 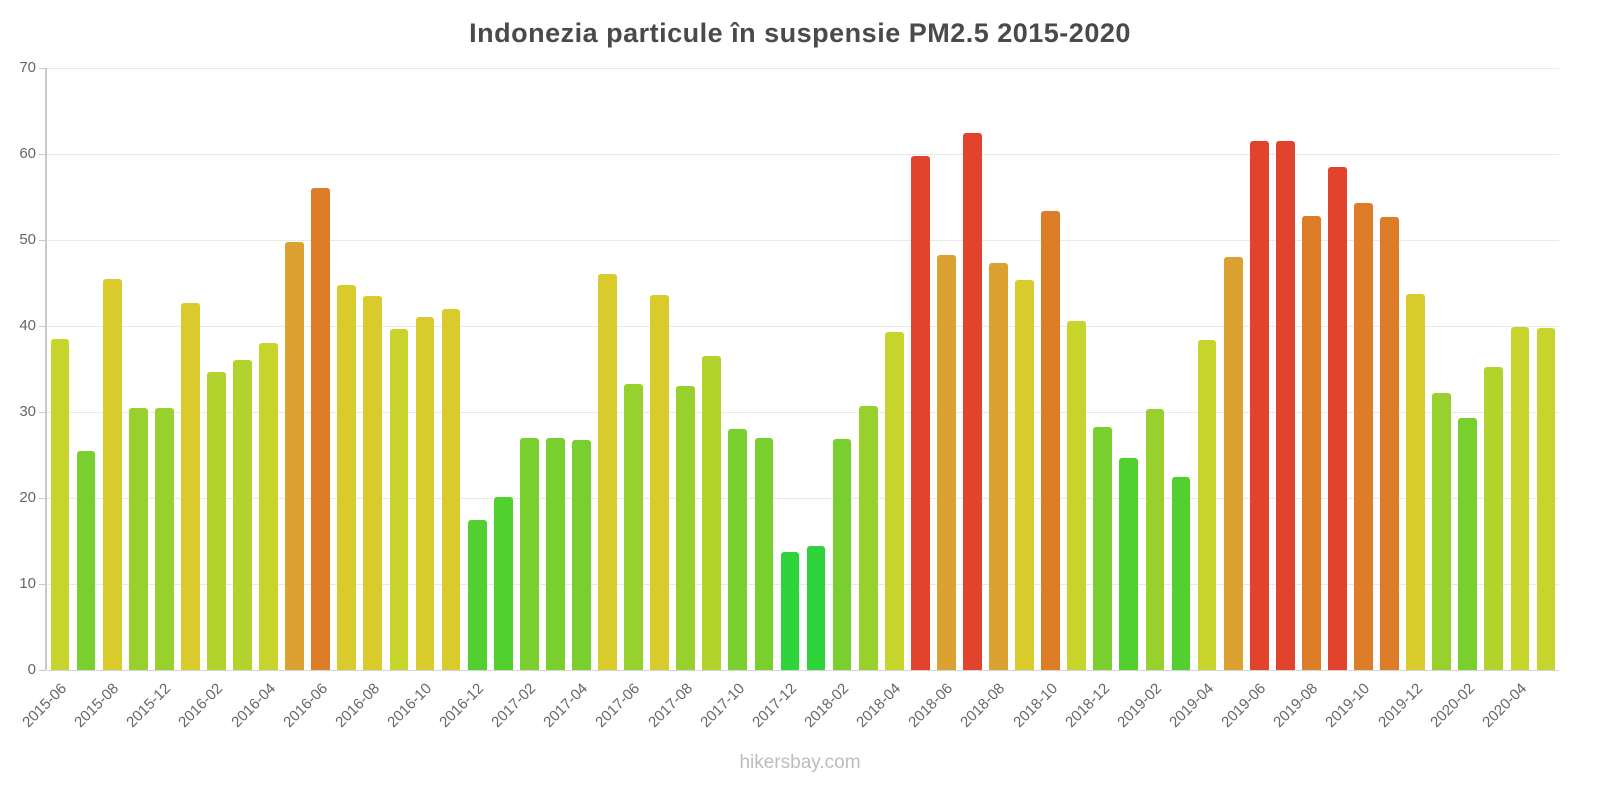 I want to click on y-tick-label: 10, so click(x=27, y=583).